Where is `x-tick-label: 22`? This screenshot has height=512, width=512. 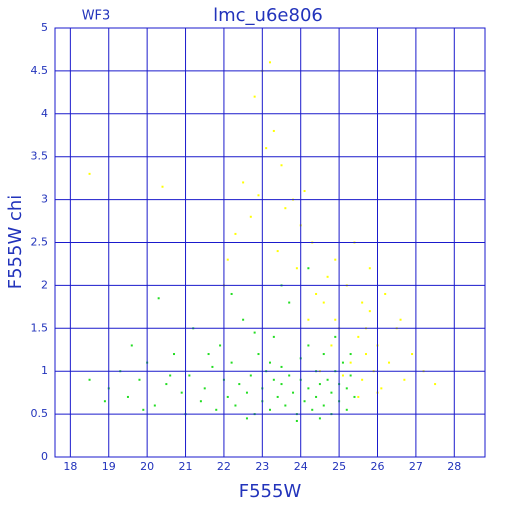 x-tick-label: 22 is located at coordinates (224, 466).